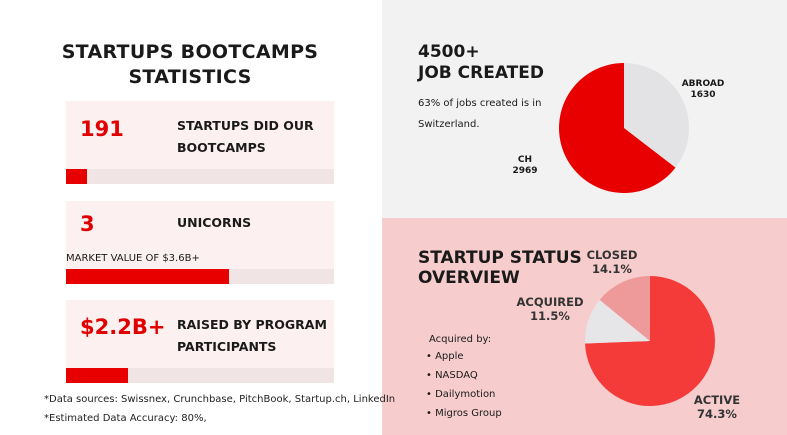 The height and width of the screenshot is (435, 787). What do you see at coordinates (464, 394) in the screenshot?
I see `list-item: Dailymotion` at bounding box center [464, 394].